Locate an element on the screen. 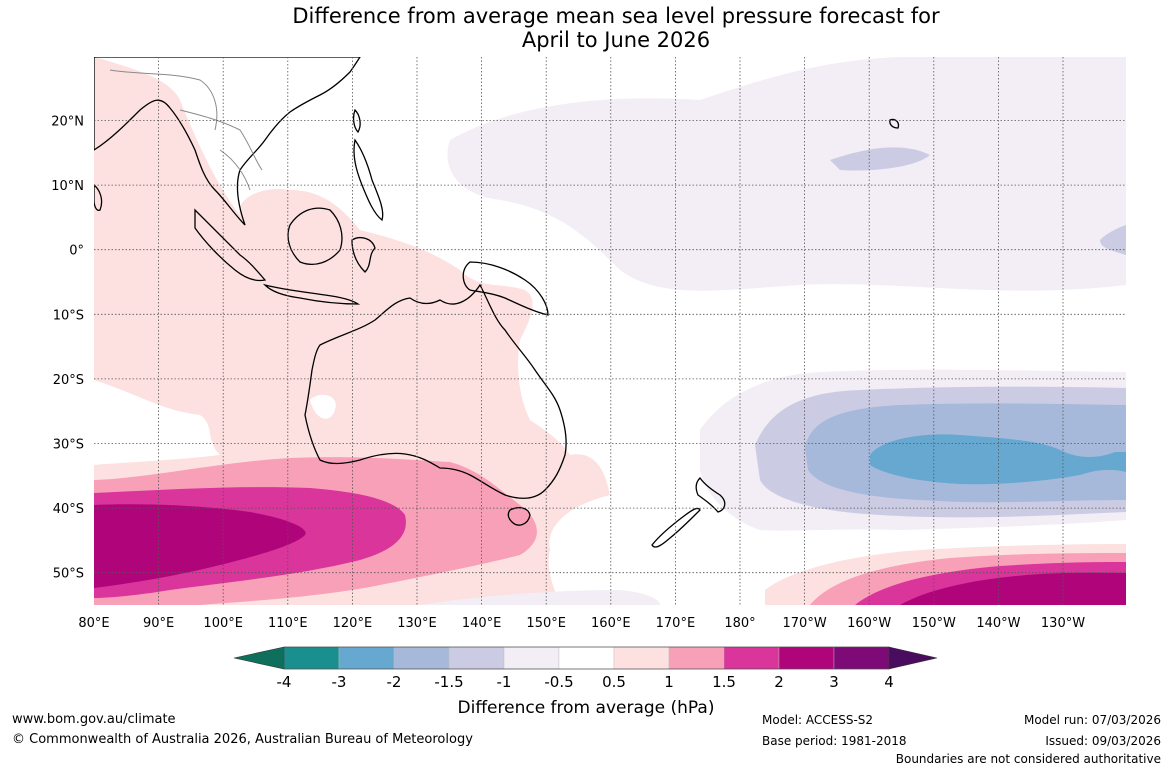 The image size is (1173, 770). country-boundaries is located at coordinates (186, 130).